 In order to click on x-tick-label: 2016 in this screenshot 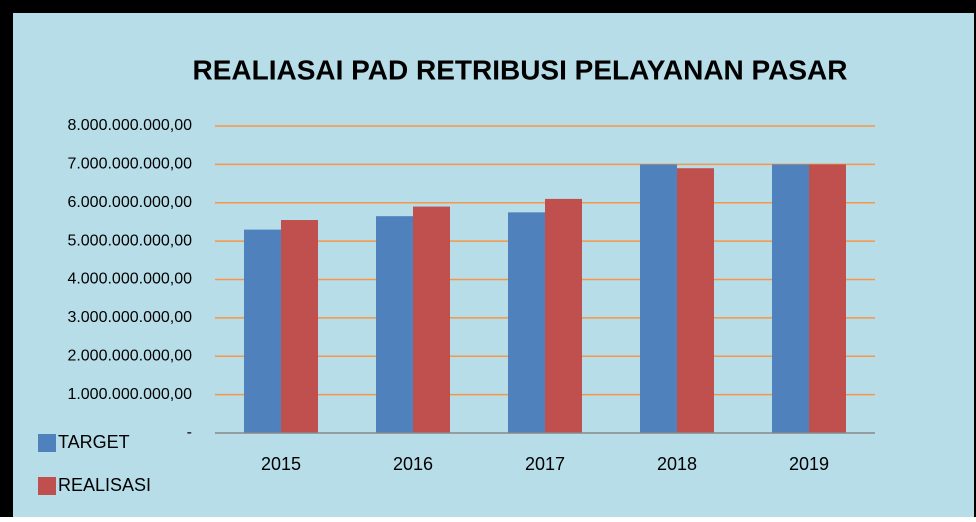, I will do `click(413, 464)`.